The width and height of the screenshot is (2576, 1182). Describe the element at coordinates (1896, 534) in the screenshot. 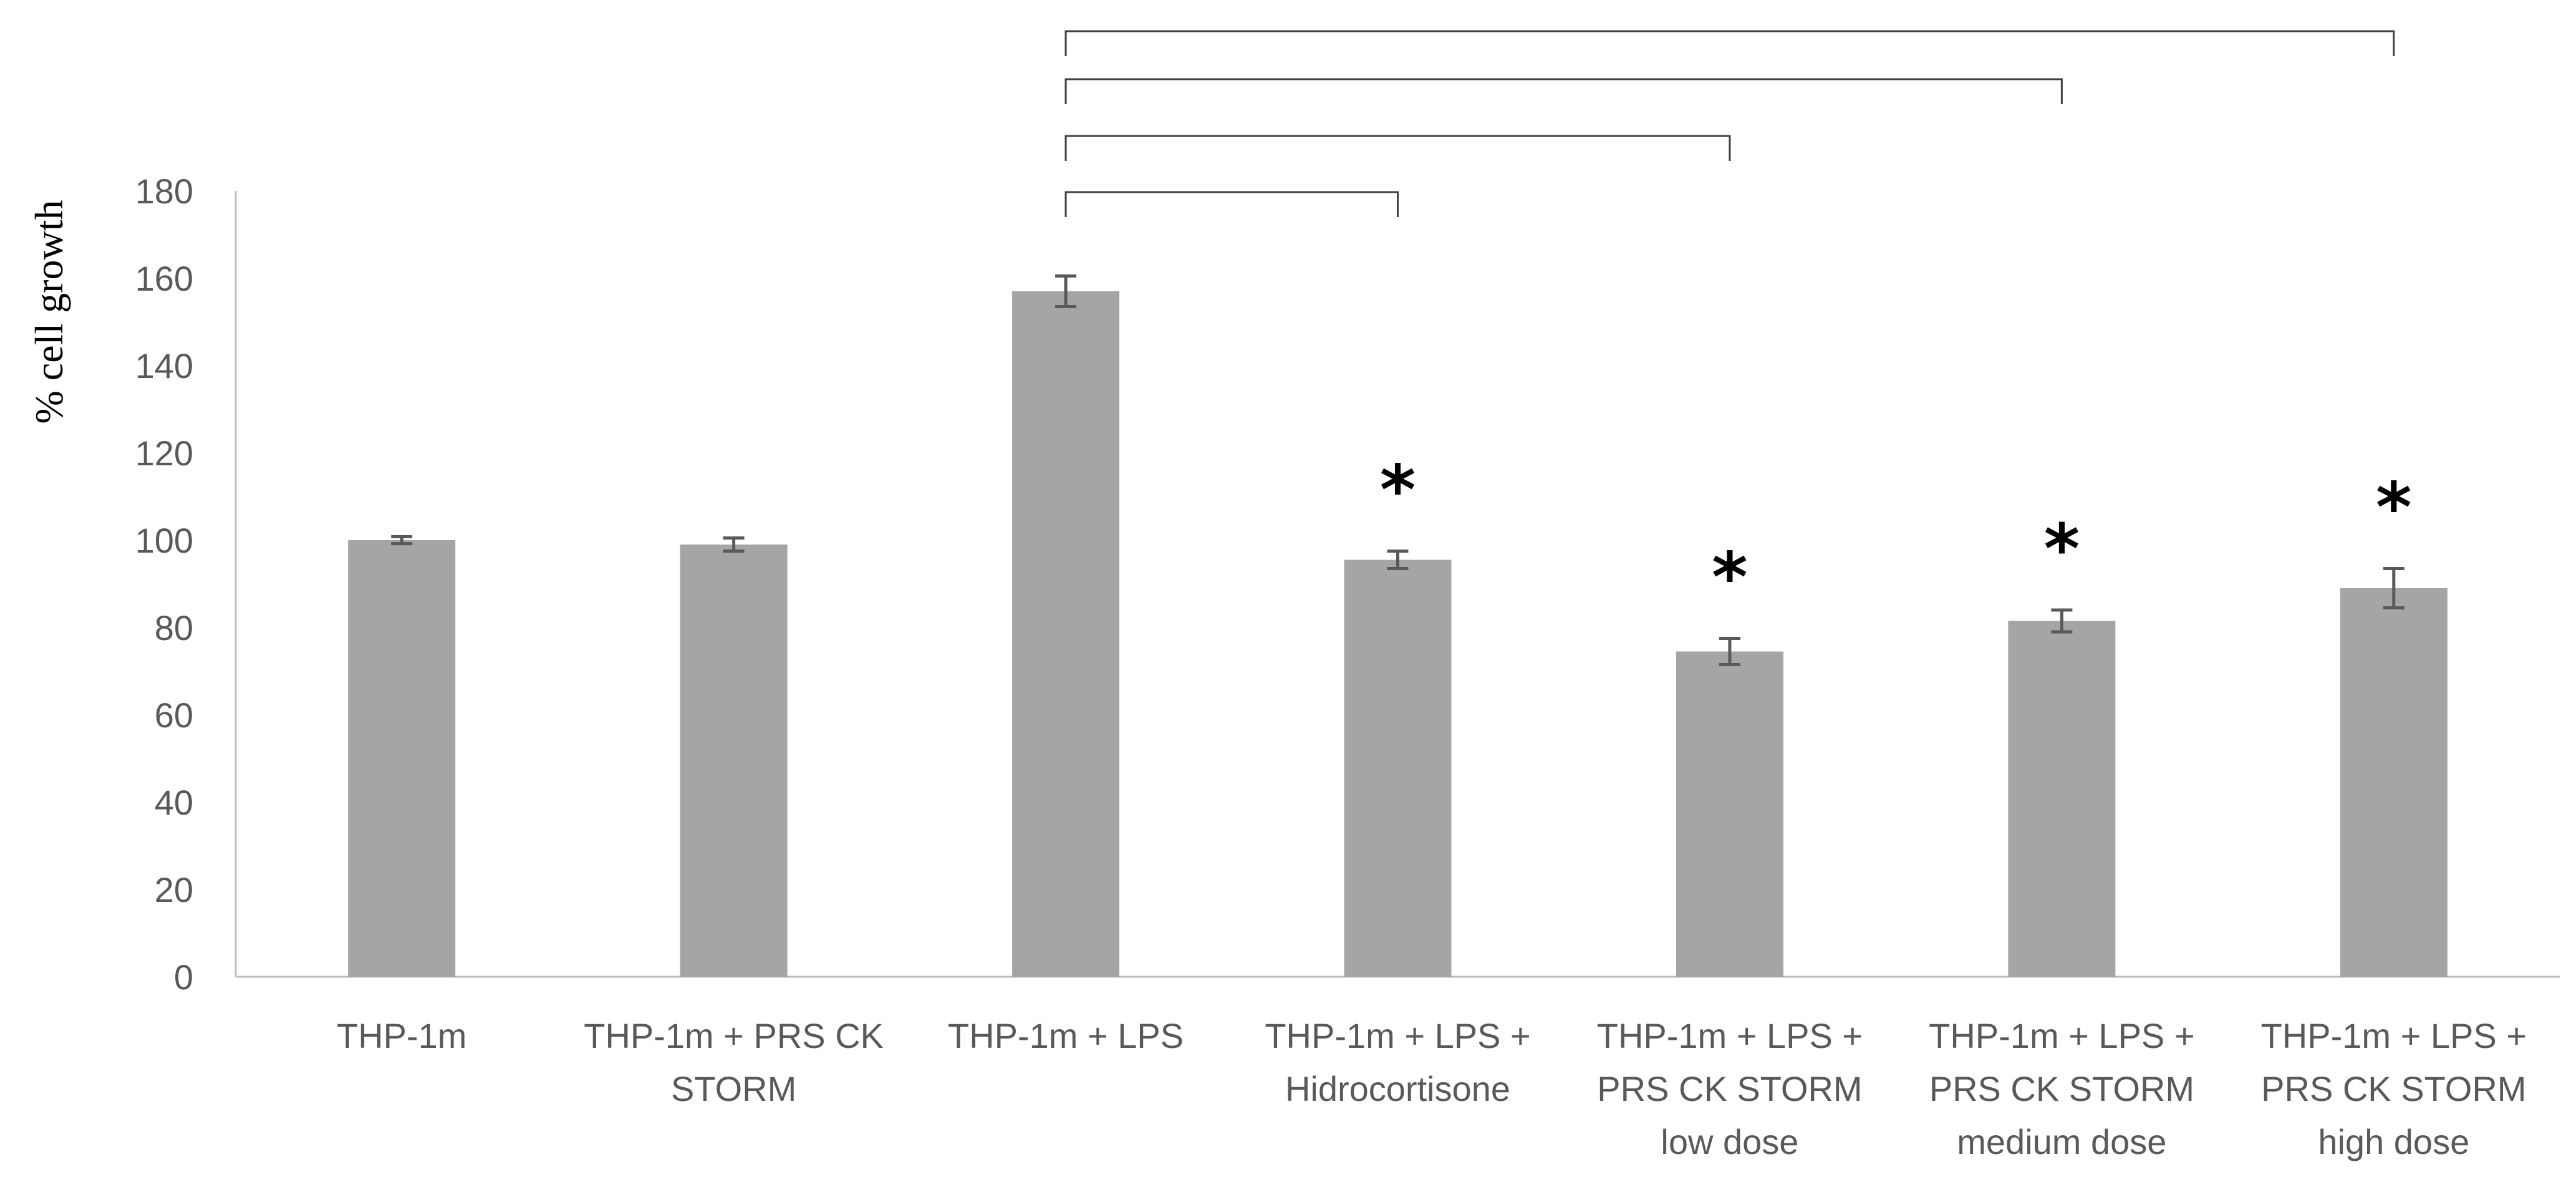

I see `significance-stars: * * * *` at that location.